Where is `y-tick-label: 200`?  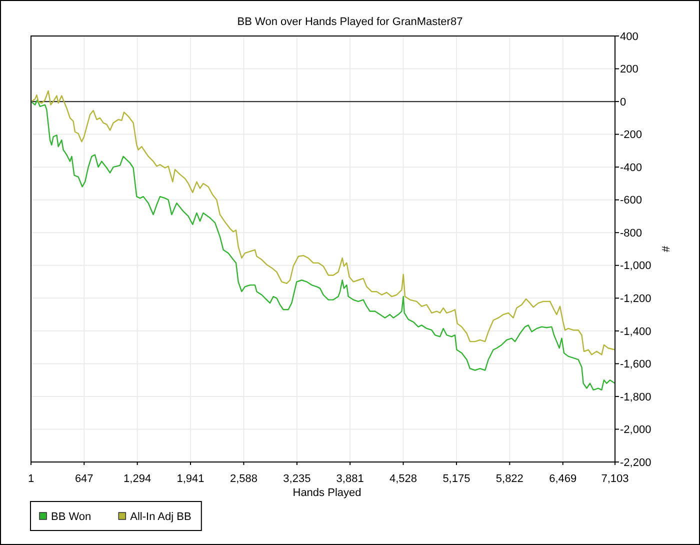
y-tick-label: 200 is located at coordinates (629, 70).